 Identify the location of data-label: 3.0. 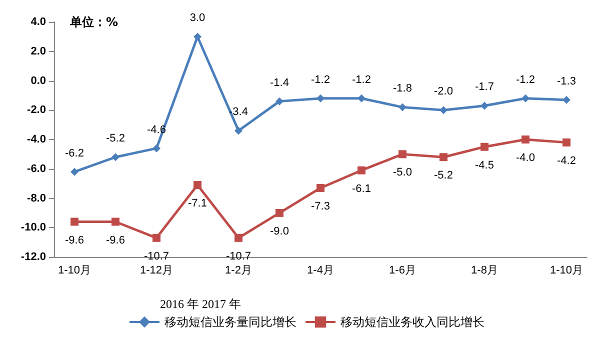
(198, 18).